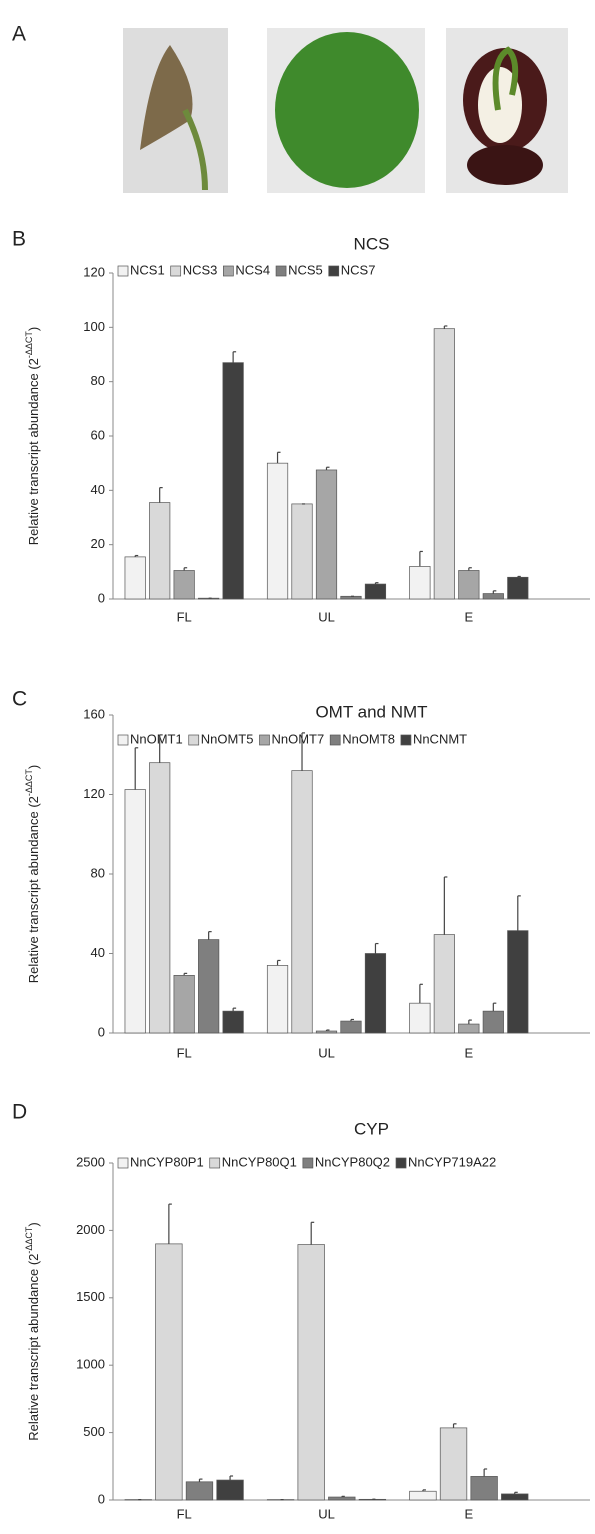 The height and width of the screenshot is (1534, 595). I want to click on legend-label: NCS7, so click(358, 269).